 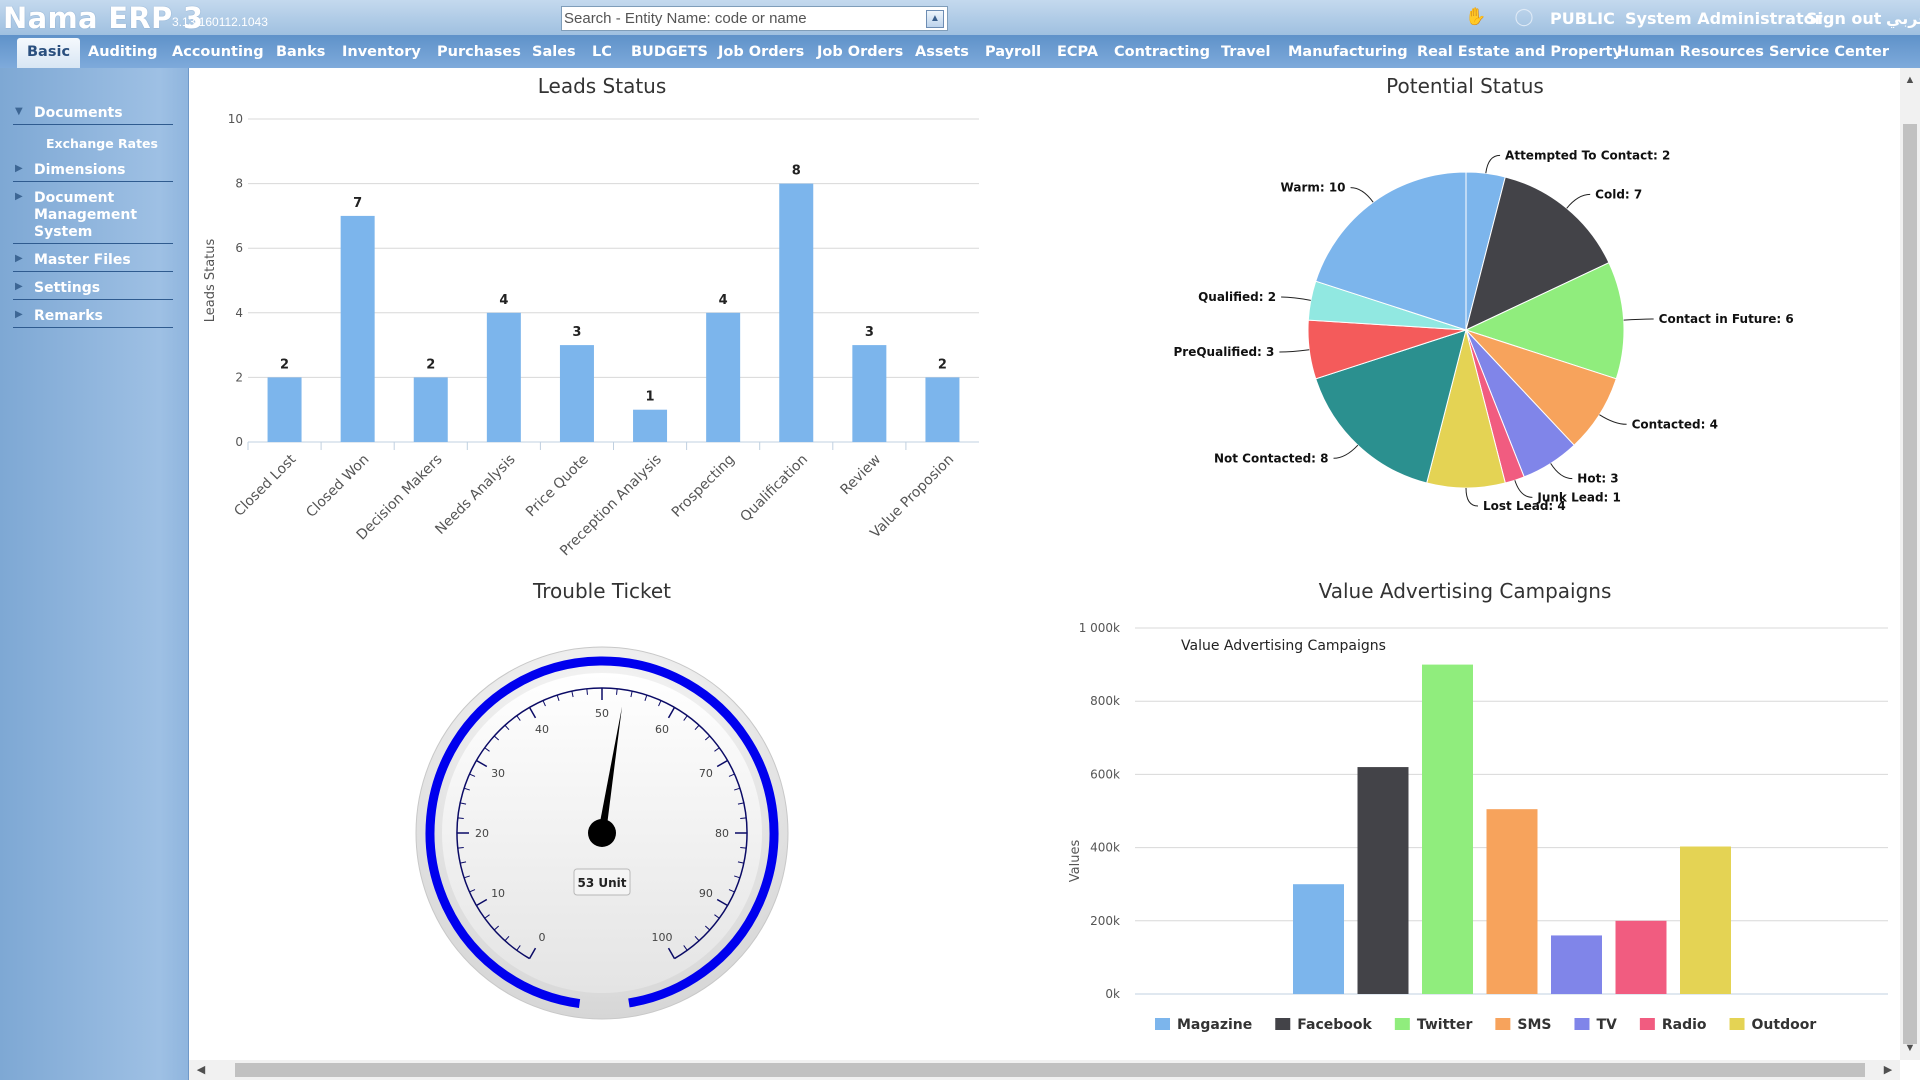 I want to click on menu-item-inventory: Inventory, so click(x=381, y=52).